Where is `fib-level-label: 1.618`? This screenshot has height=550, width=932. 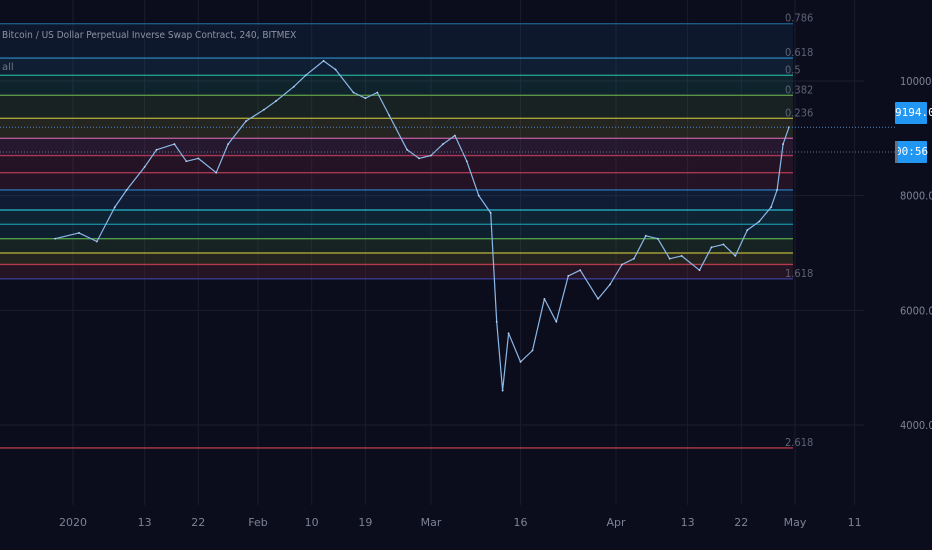 fib-level-label: 1.618 is located at coordinates (799, 273).